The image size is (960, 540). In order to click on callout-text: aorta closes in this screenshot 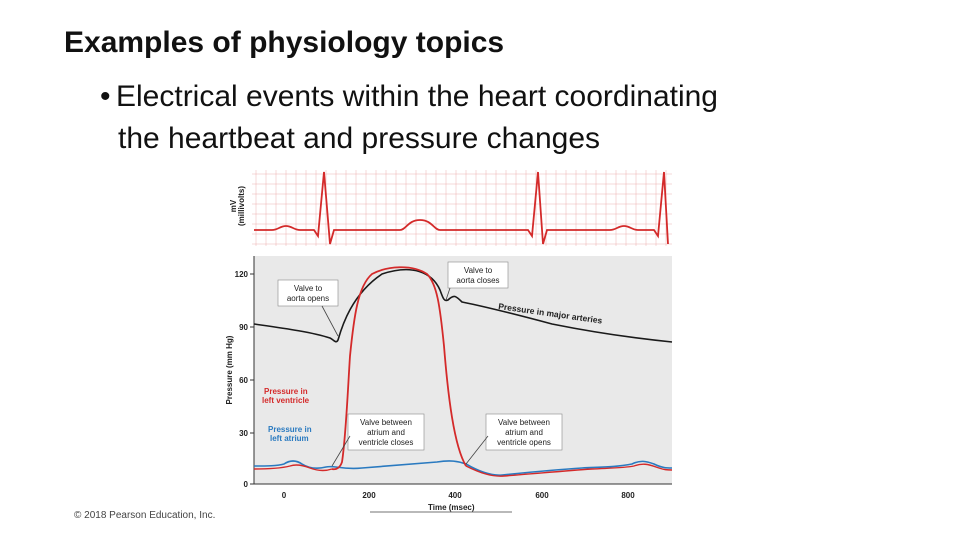, I will do `click(477, 280)`.